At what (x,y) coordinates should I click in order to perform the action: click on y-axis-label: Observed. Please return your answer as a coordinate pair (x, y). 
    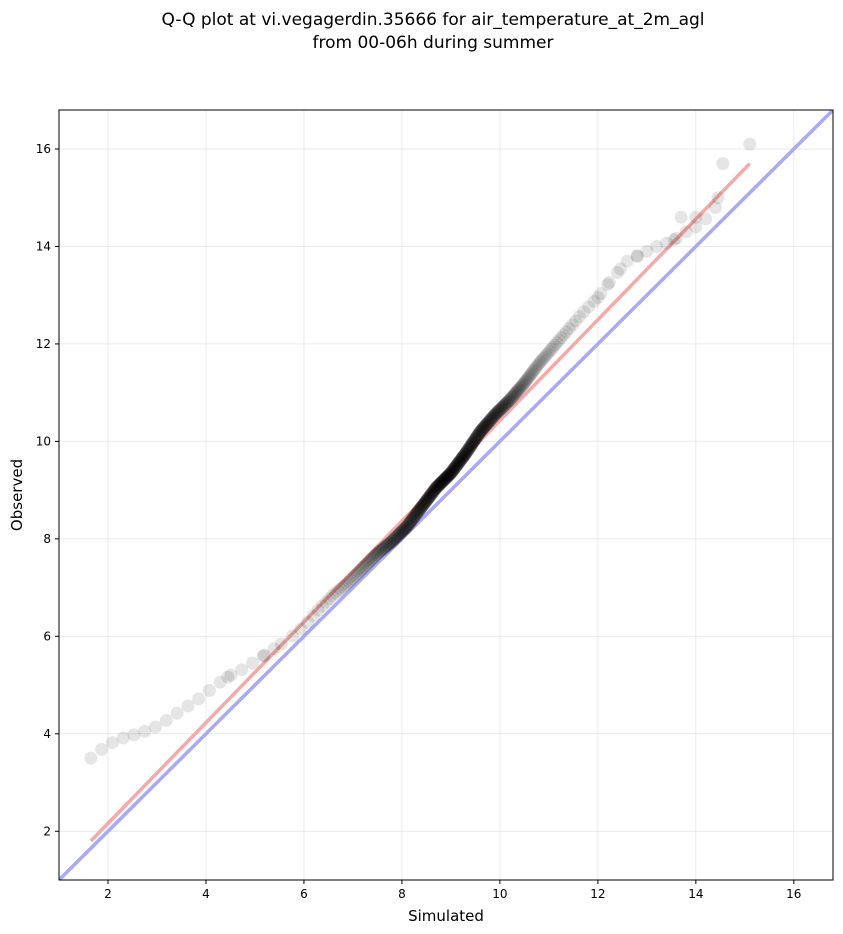
    Looking at the image, I should click on (17, 495).